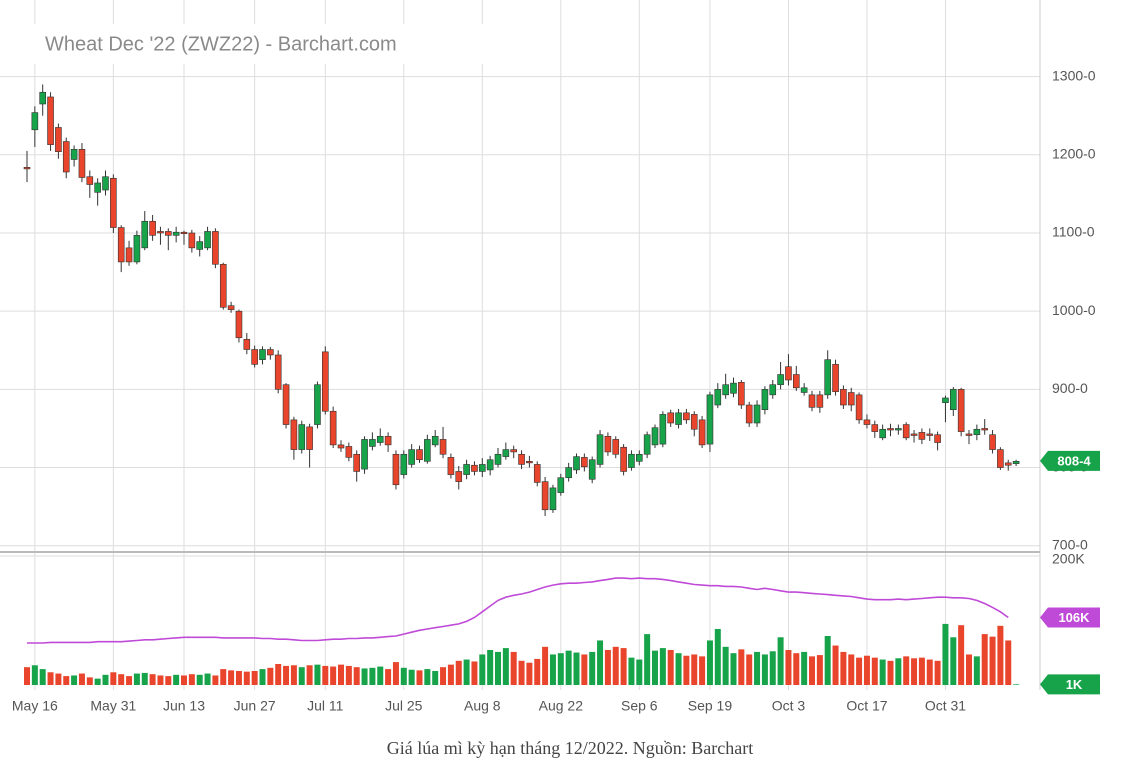 Image resolution: width=1141 pixels, height=772 pixels. I want to click on chart-title: Wheat Dec '22 (ZWZ22) - Barchart.com, so click(221, 44).